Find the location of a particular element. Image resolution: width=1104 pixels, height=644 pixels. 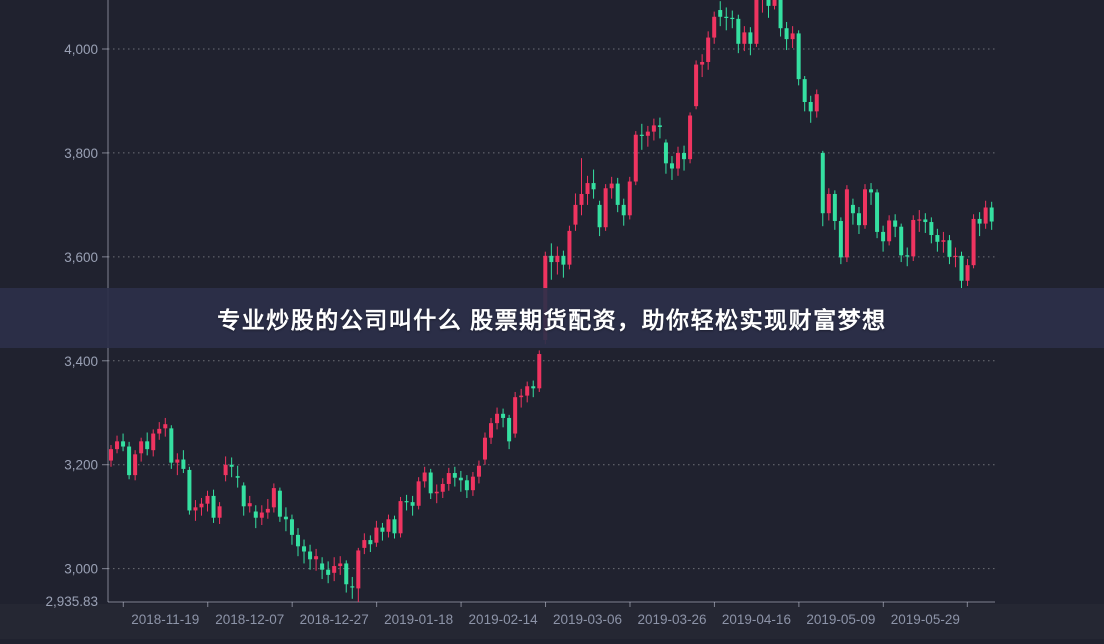

x-tick-label: 2018-11-19 is located at coordinates (165, 619).